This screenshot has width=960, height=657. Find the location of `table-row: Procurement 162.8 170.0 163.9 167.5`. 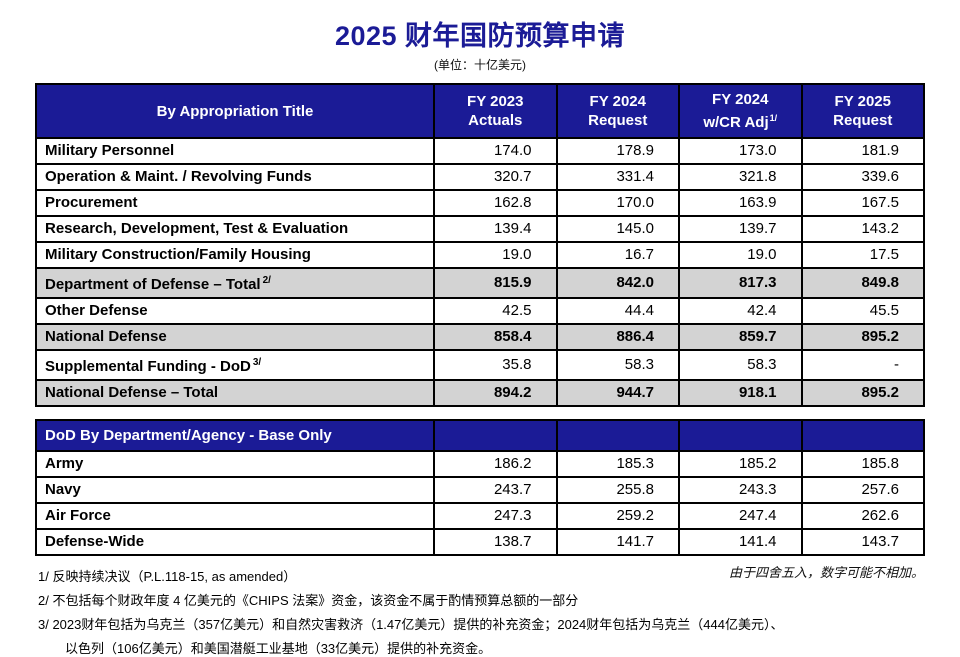

table-row: Procurement 162.8 170.0 163.9 167.5 is located at coordinates (480, 203).